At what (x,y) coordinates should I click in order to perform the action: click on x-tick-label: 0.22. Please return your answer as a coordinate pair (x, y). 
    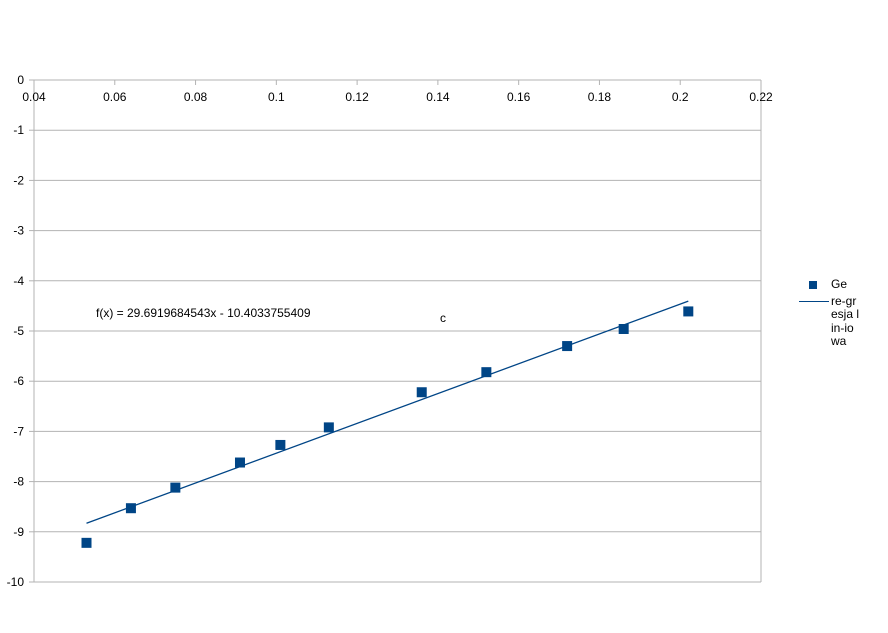
    Looking at the image, I should click on (761, 97).